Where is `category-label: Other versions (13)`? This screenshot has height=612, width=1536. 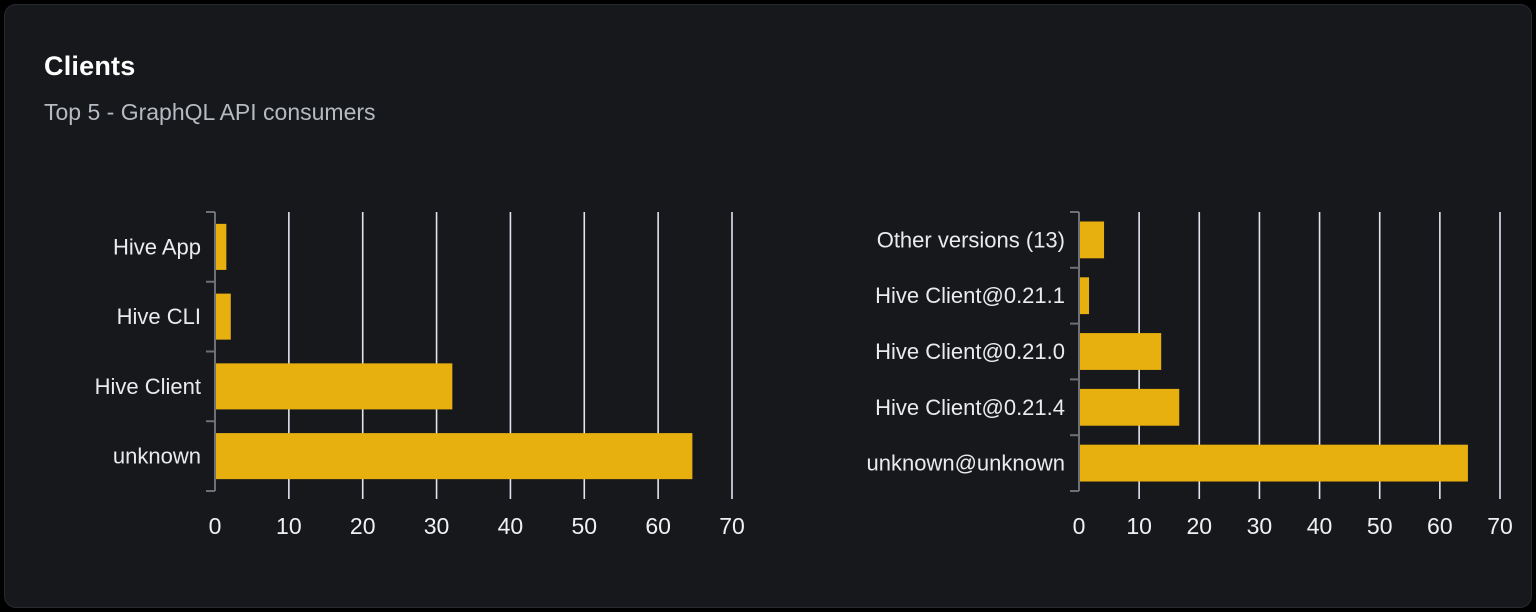
category-label: Other versions (13) is located at coordinates (971, 239).